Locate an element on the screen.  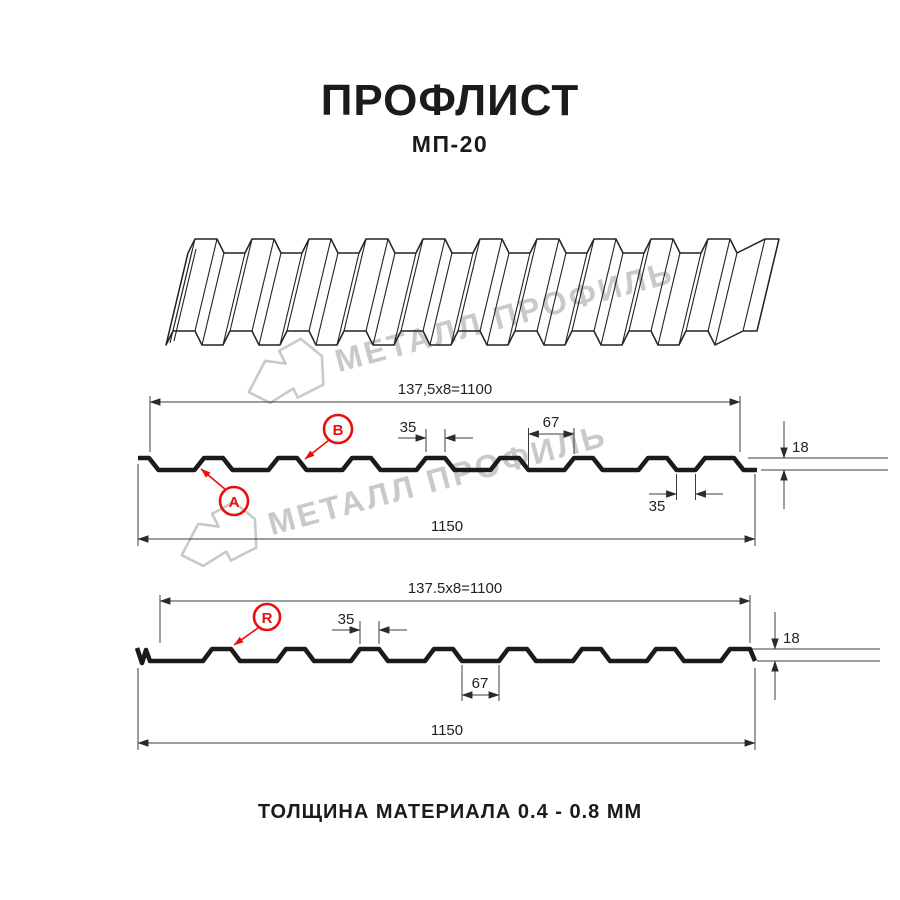
dim-rib-top-s1 is located at coordinates (435, 440).